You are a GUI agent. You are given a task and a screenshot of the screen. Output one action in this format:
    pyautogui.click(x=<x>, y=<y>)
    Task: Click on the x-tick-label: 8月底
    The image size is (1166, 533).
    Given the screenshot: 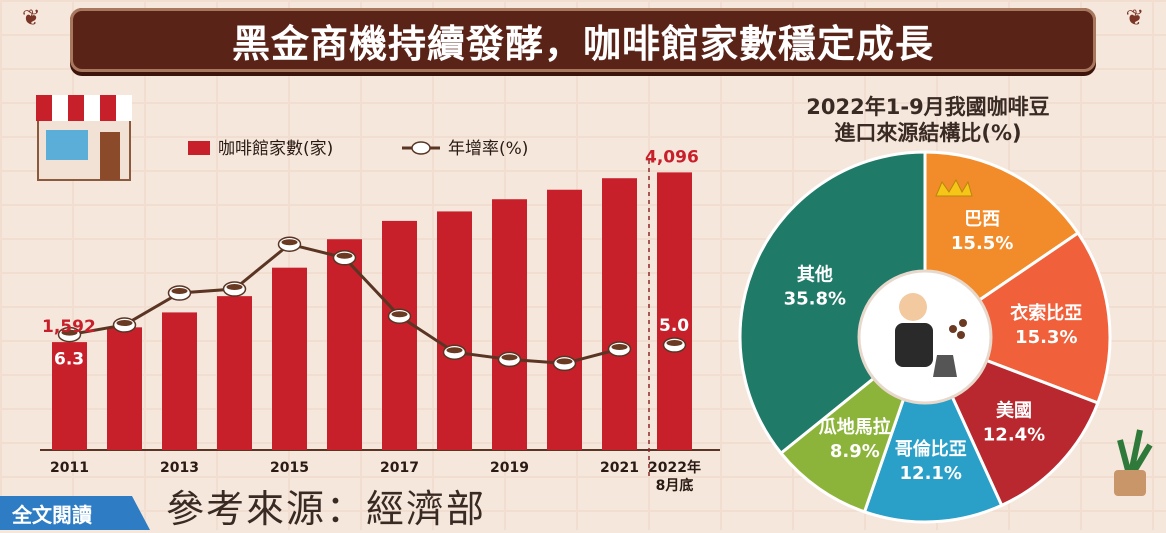 What is the action you would take?
    pyautogui.click(x=675, y=485)
    